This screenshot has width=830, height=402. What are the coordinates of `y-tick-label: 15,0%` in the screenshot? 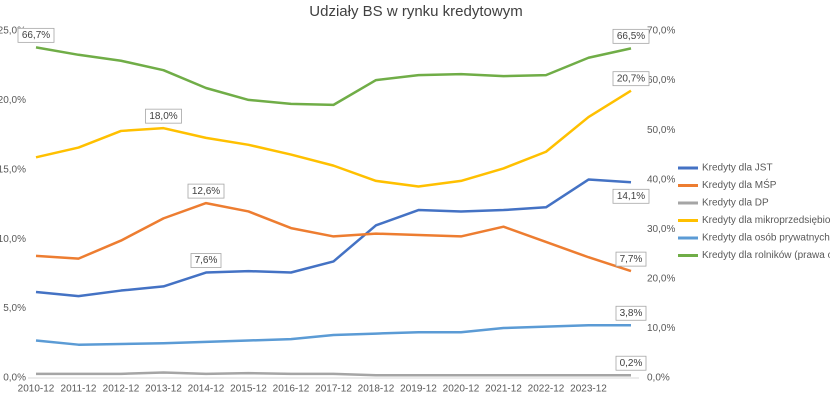 It's located at (13, 169).